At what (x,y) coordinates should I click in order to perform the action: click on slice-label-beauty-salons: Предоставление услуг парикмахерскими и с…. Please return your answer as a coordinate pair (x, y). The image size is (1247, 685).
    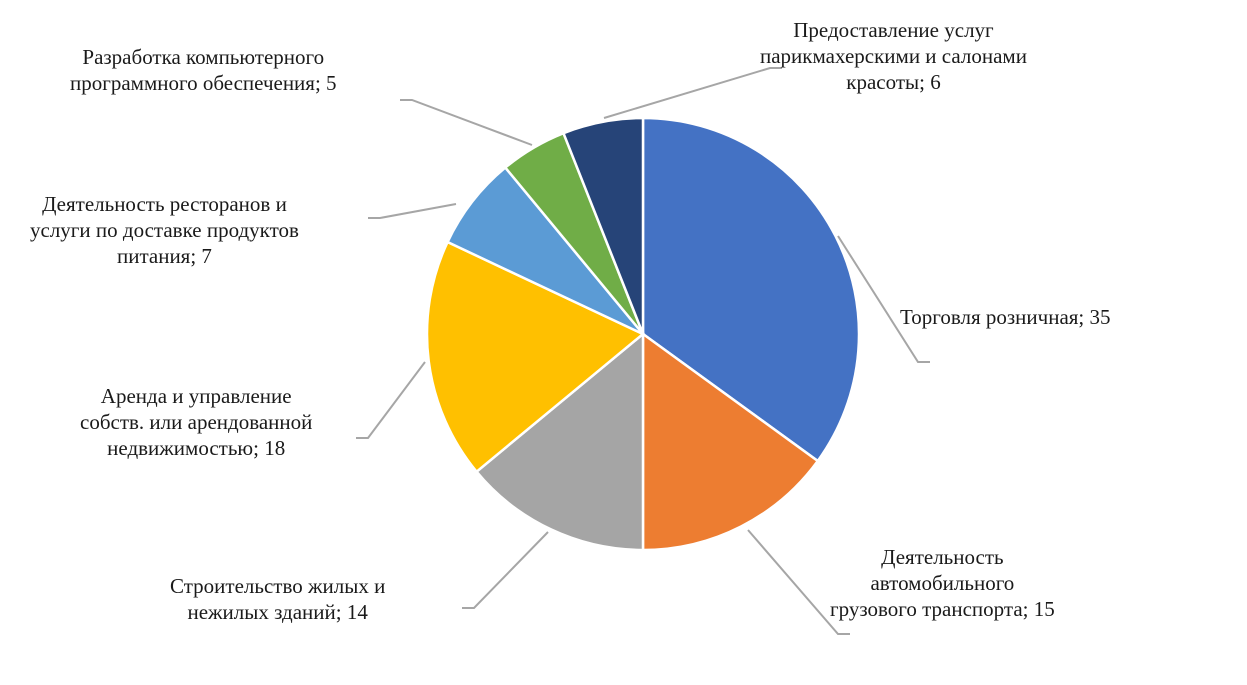
    Looking at the image, I should click on (893, 56).